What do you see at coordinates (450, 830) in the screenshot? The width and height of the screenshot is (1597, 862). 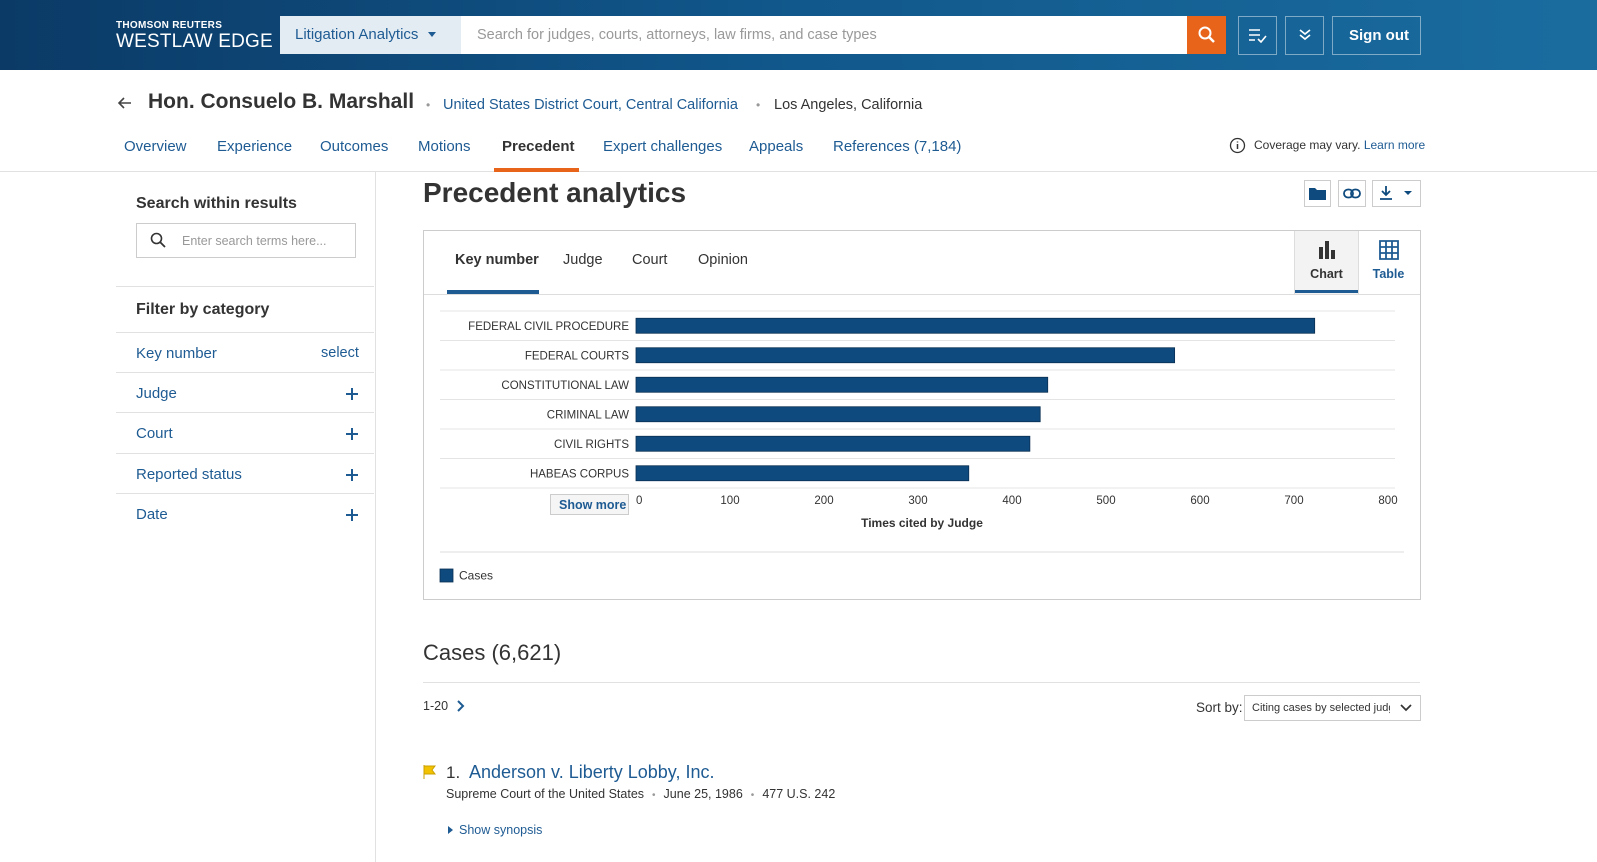 I see `expand-triangle` at bounding box center [450, 830].